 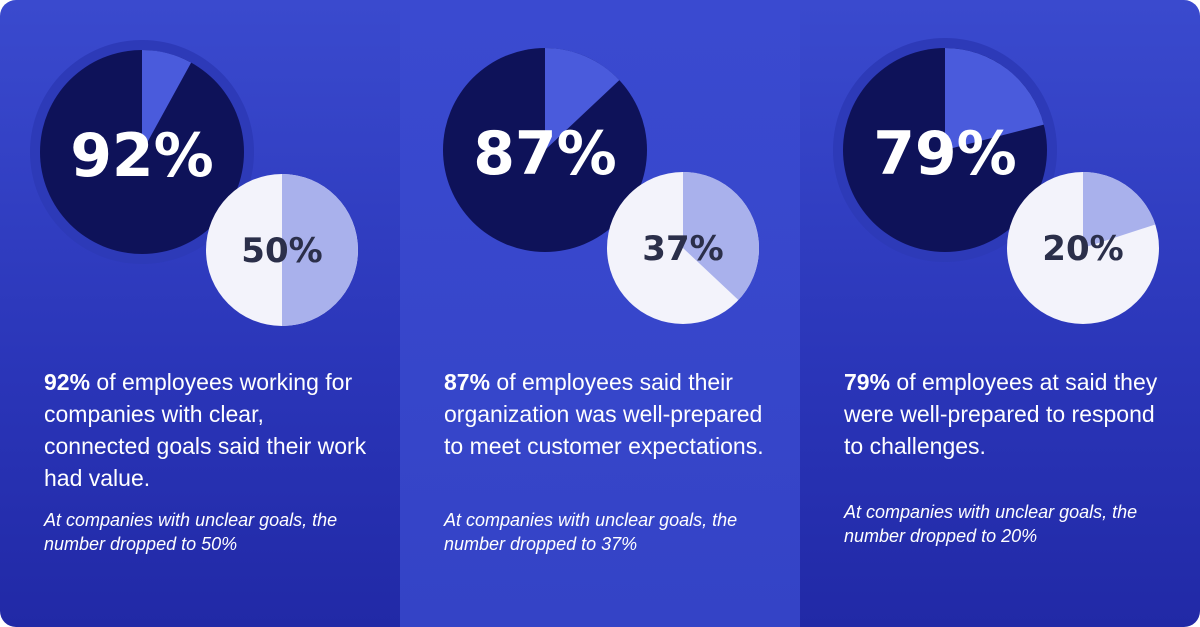 I want to click on pie-graphic-1: 92% 50%, so click(x=194, y=183).